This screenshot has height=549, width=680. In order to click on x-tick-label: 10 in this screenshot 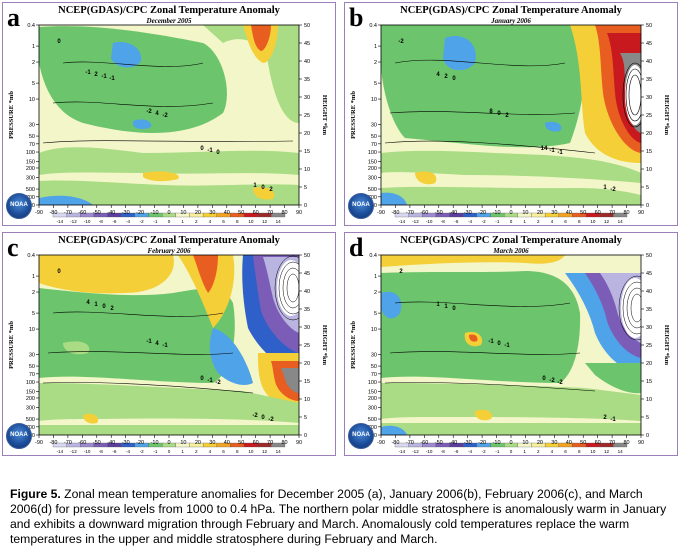, I will do `click(183, 213)`.